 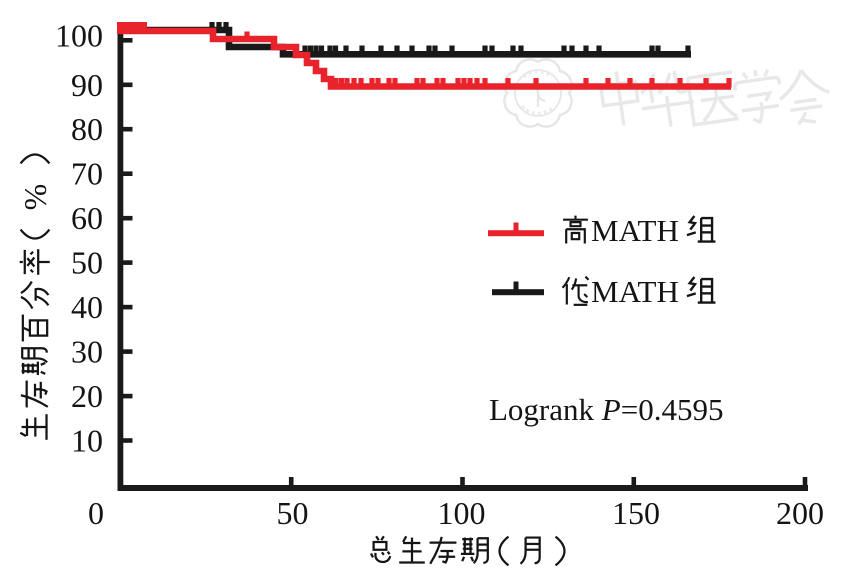 What do you see at coordinates (87, 85) in the screenshot?
I see `svg-text: 90` at bounding box center [87, 85].